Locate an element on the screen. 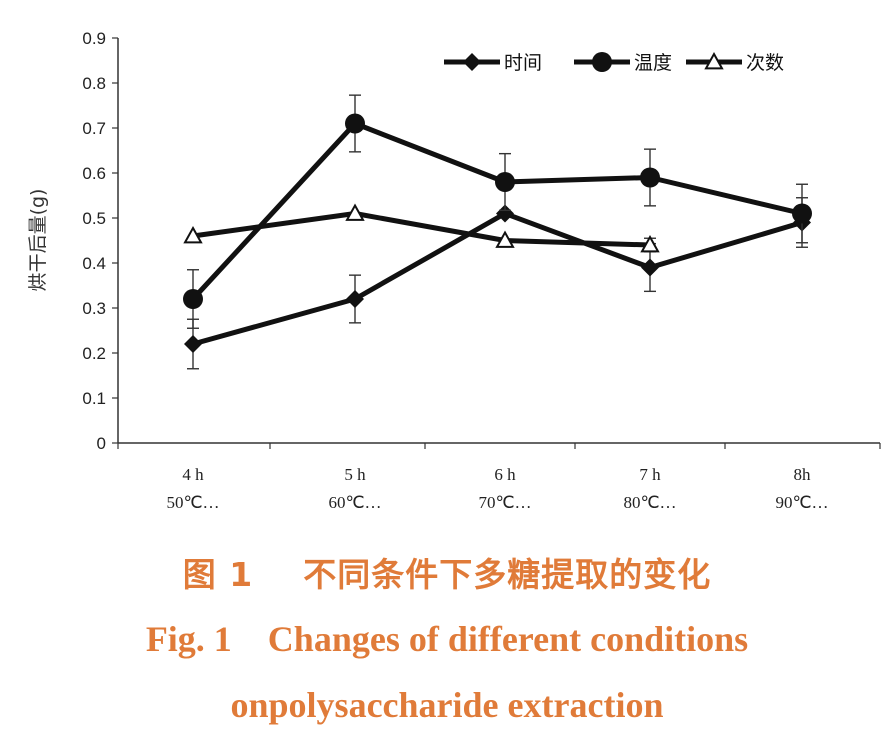 The height and width of the screenshot is (746, 894). legend-label: 温度 is located at coordinates (653, 63).